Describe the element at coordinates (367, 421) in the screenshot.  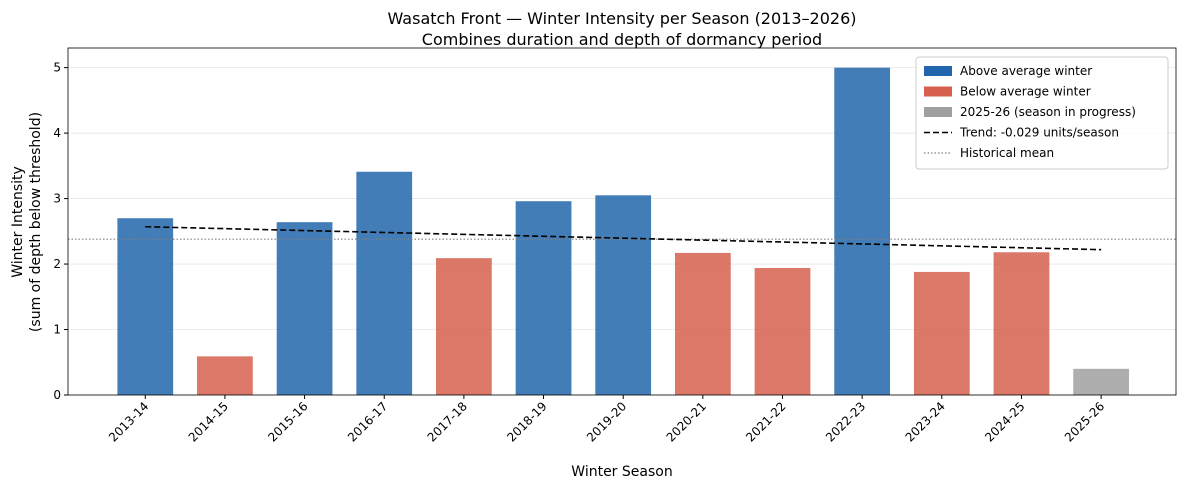
I see `x-tick-label: 2016-17` at that location.